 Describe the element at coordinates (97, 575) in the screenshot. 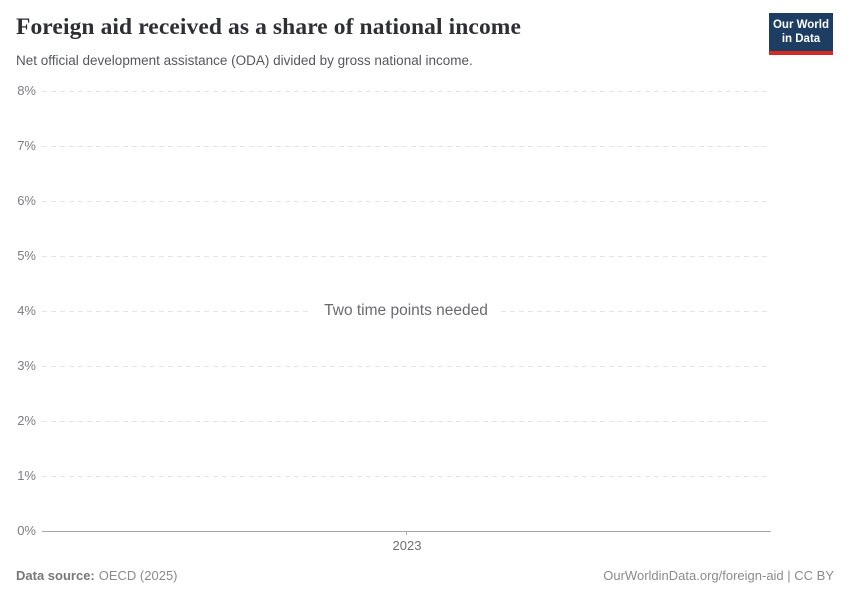

I see `data-source-line: Data source: OECD (2025)` at that location.